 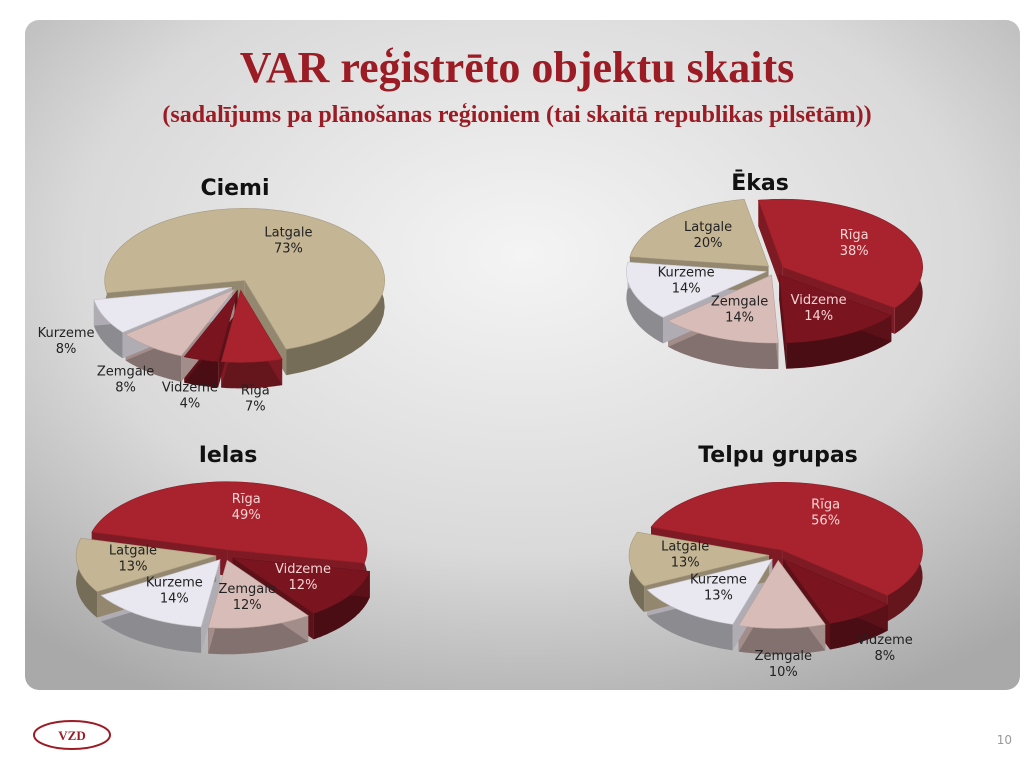 What do you see at coordinates (190, 404) in the screenshot?
I see `data-label-value: 4%` at bounding box center [190, 404].